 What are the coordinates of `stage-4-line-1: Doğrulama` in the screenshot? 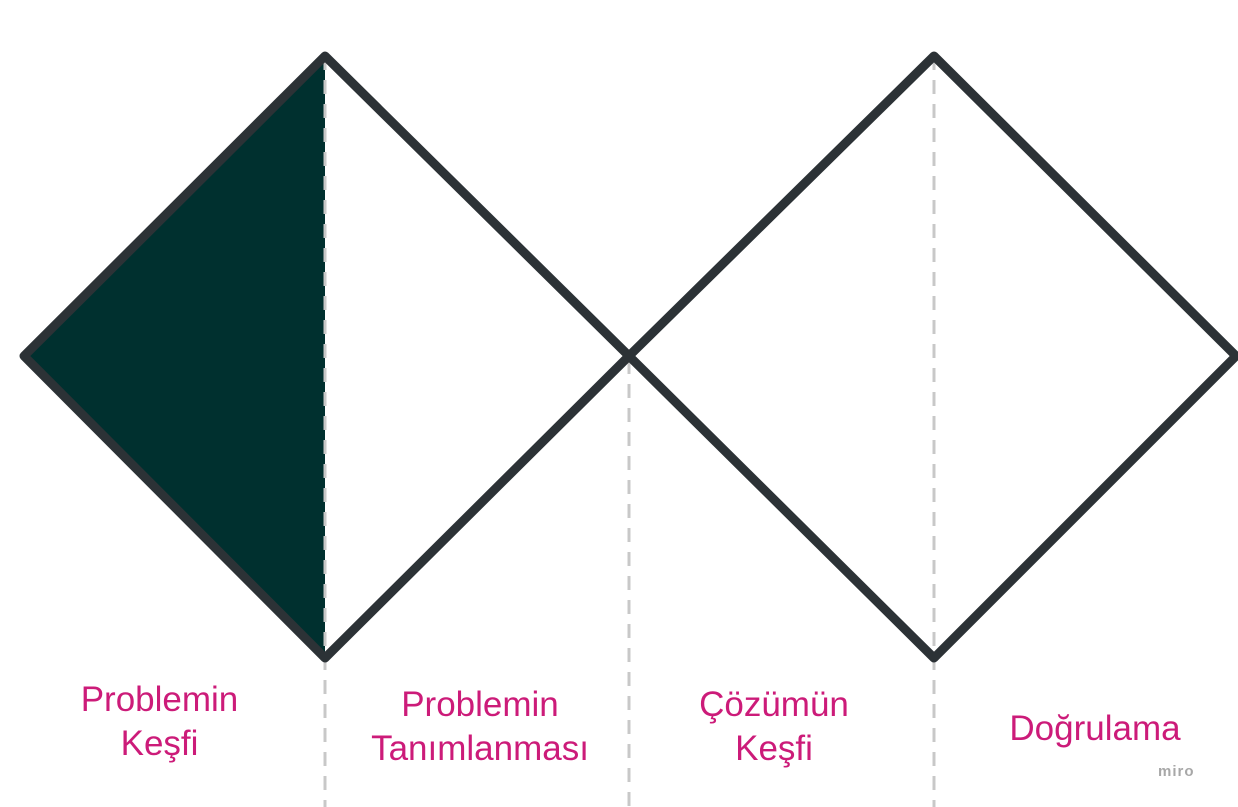 It's located at (1095, 728).